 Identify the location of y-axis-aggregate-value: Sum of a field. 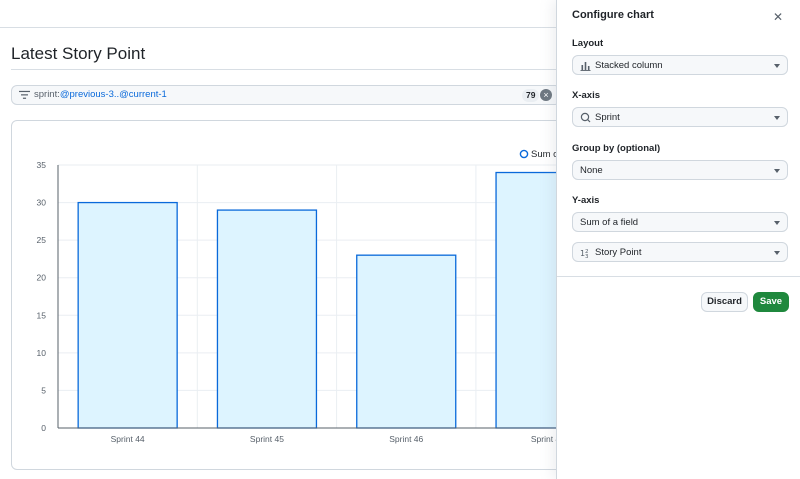
(609, 222).